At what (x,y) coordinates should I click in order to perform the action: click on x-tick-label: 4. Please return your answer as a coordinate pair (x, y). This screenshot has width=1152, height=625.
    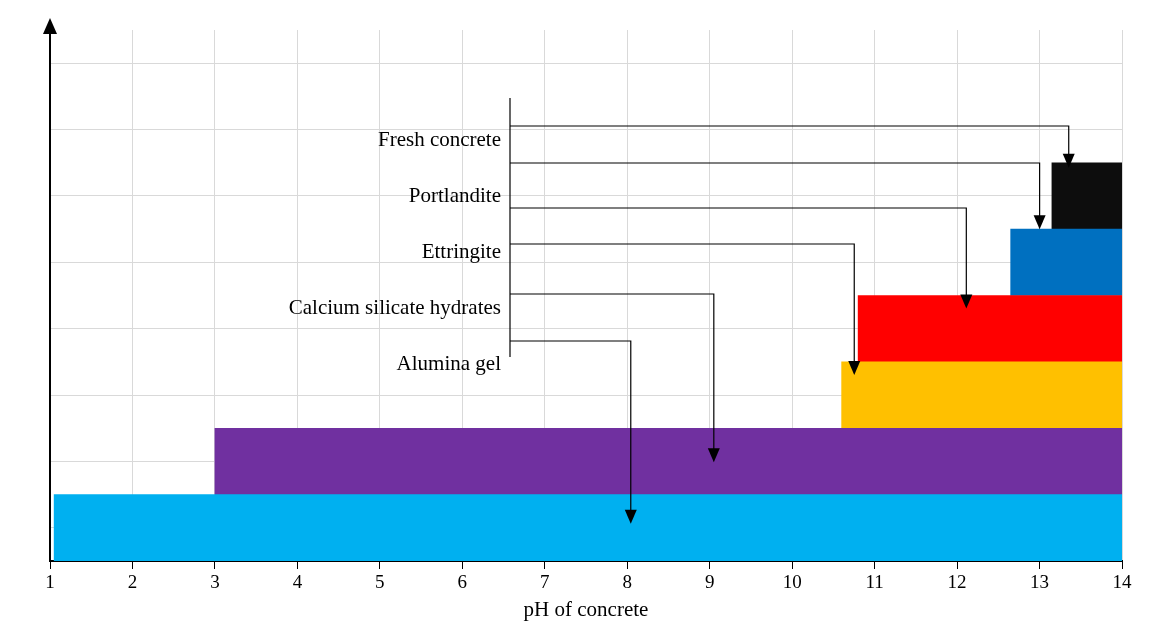
    Looking at the image, I should click on (297, 582).